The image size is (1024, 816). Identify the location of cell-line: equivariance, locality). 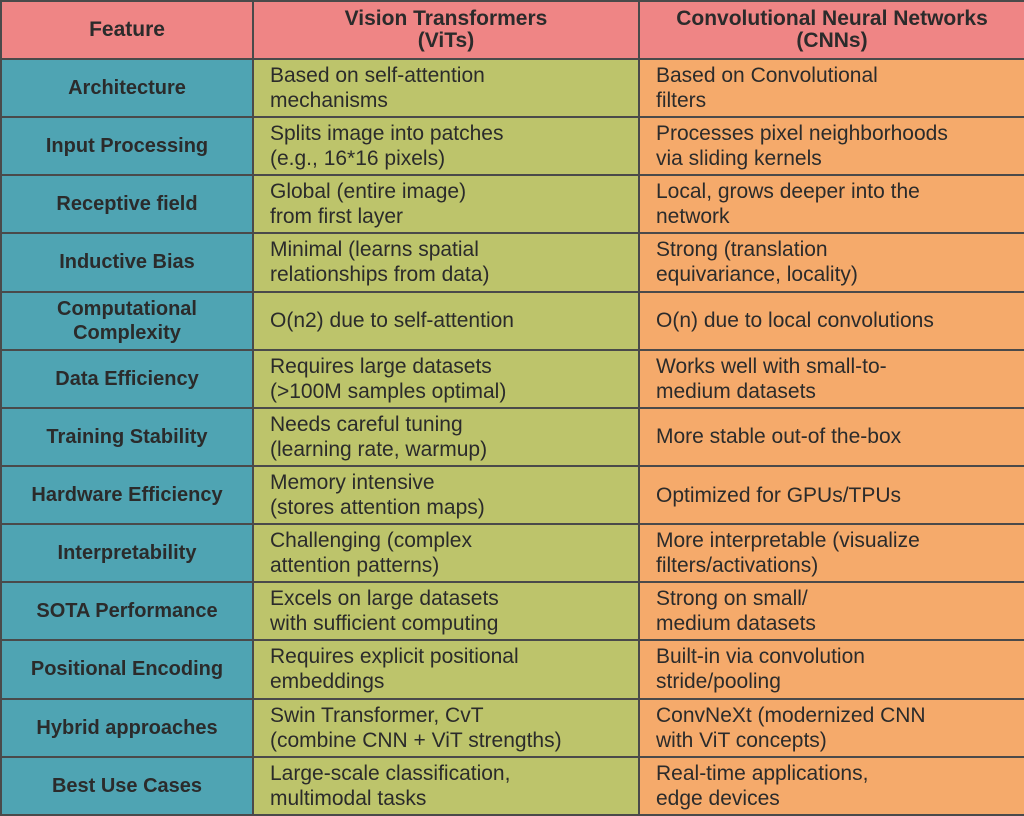
(757, 275).